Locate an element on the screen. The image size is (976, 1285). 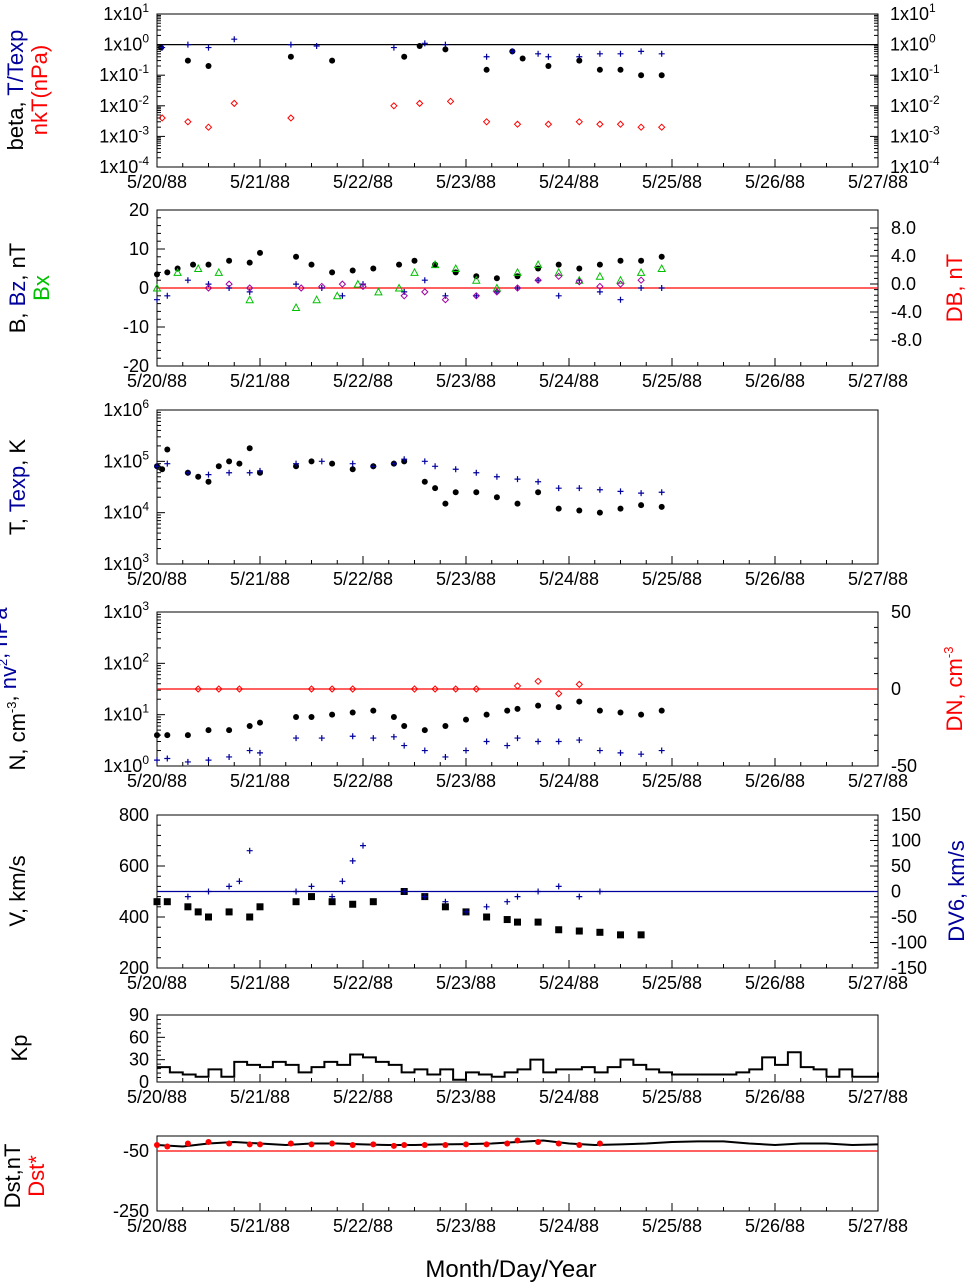
beta-x-tick-label: 5/23/88 is located at coordinates (466, 182).